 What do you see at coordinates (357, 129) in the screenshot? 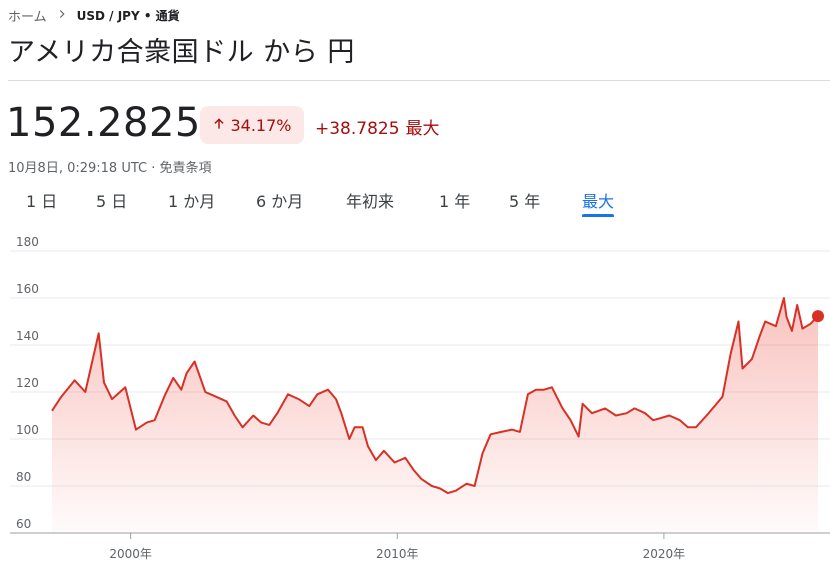
I see `change-absolute: +38.7825` at bounding box center [357, 129].